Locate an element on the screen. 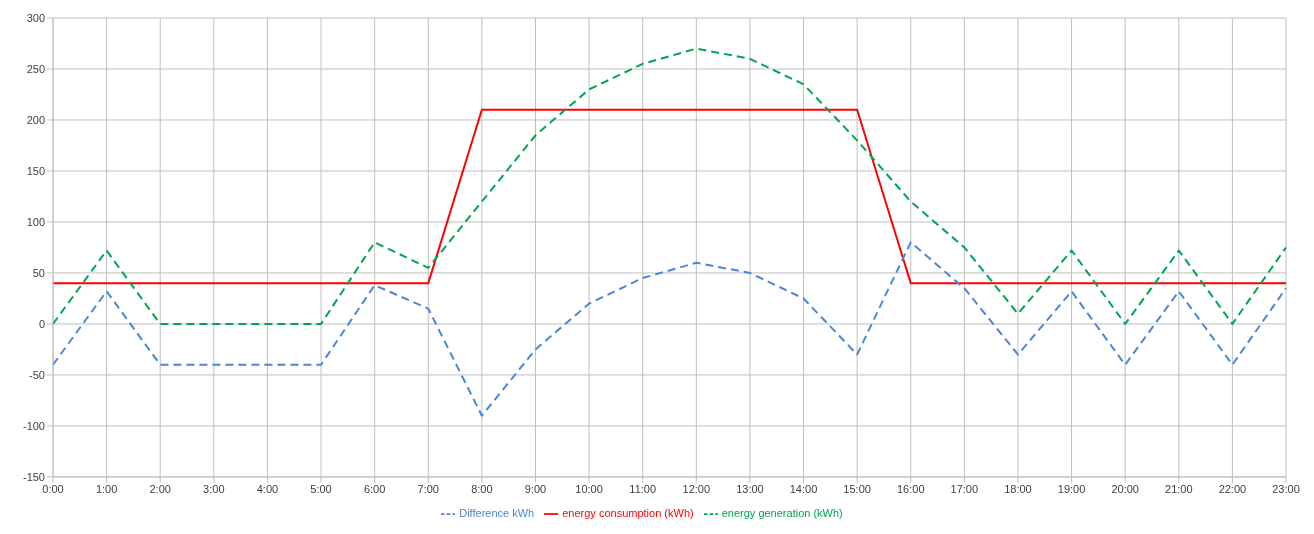  x-tick-label: 1:00 is located at coordinates (106, 488).